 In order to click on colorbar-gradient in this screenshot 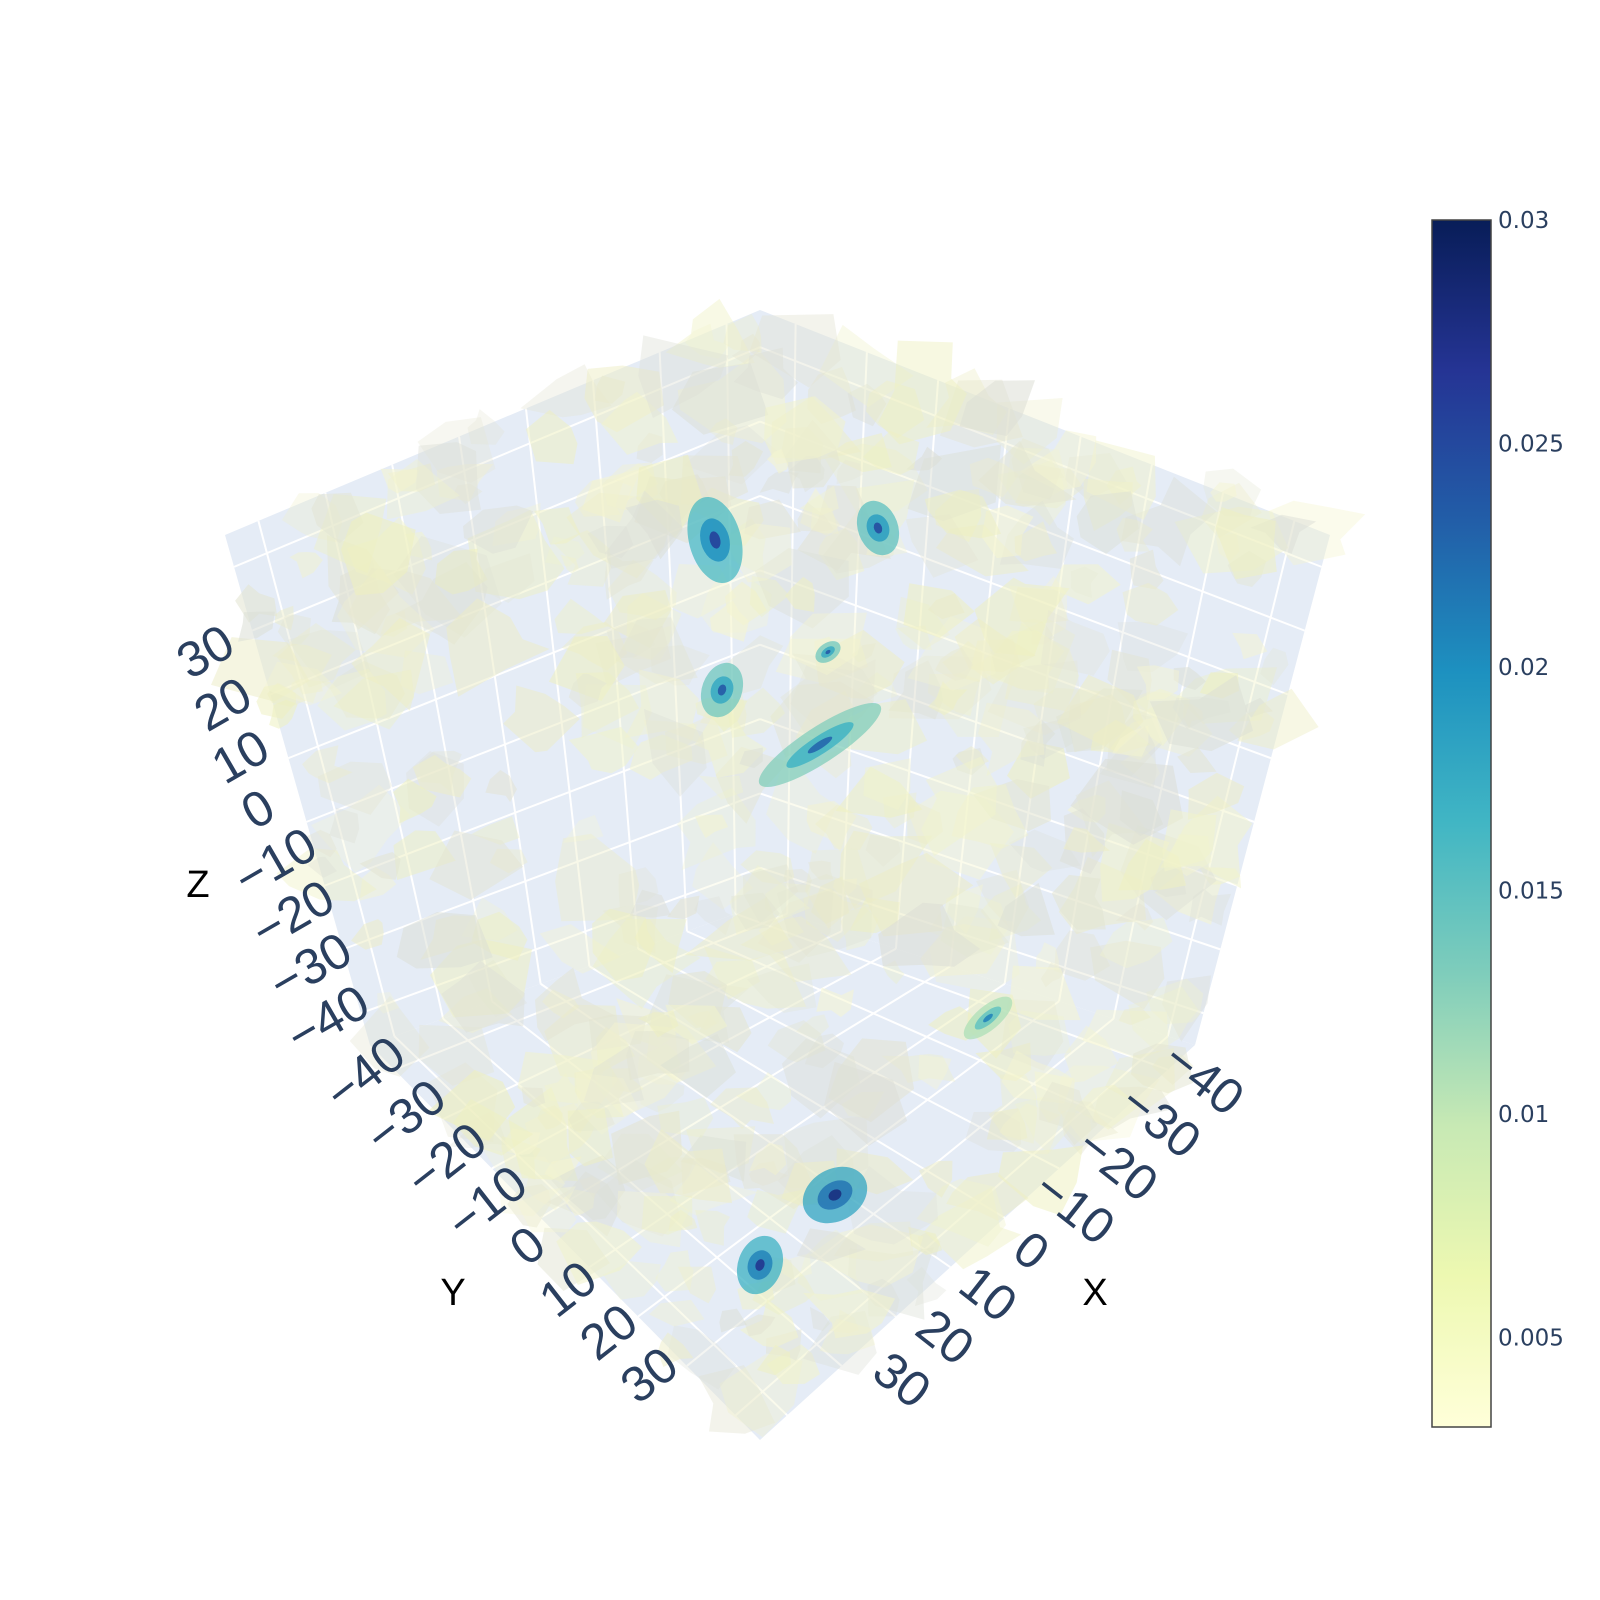, I will do `click(1461, 823)`.